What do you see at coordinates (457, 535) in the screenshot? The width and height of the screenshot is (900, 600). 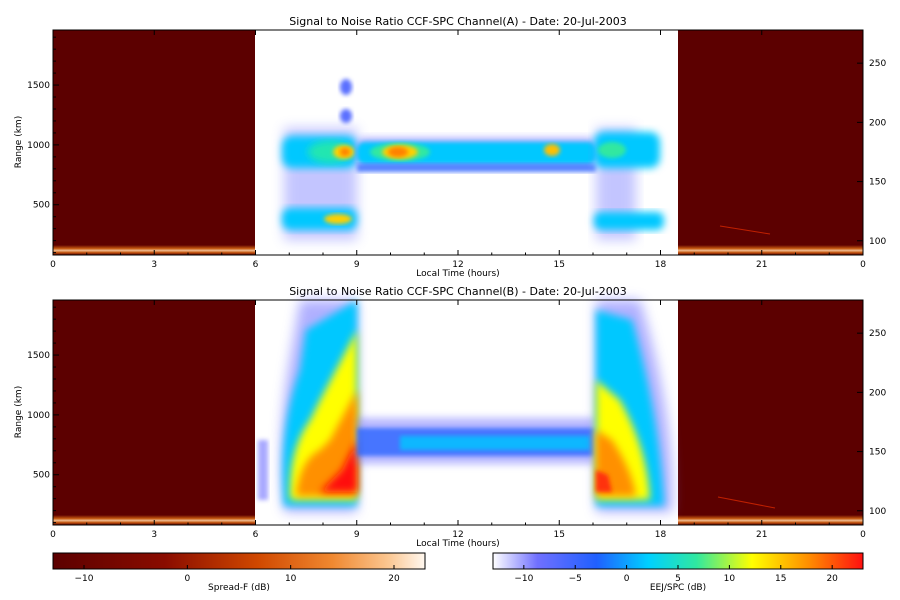 I see `panel-b-x-tick-label: 12` at bounding box center [457, 535].